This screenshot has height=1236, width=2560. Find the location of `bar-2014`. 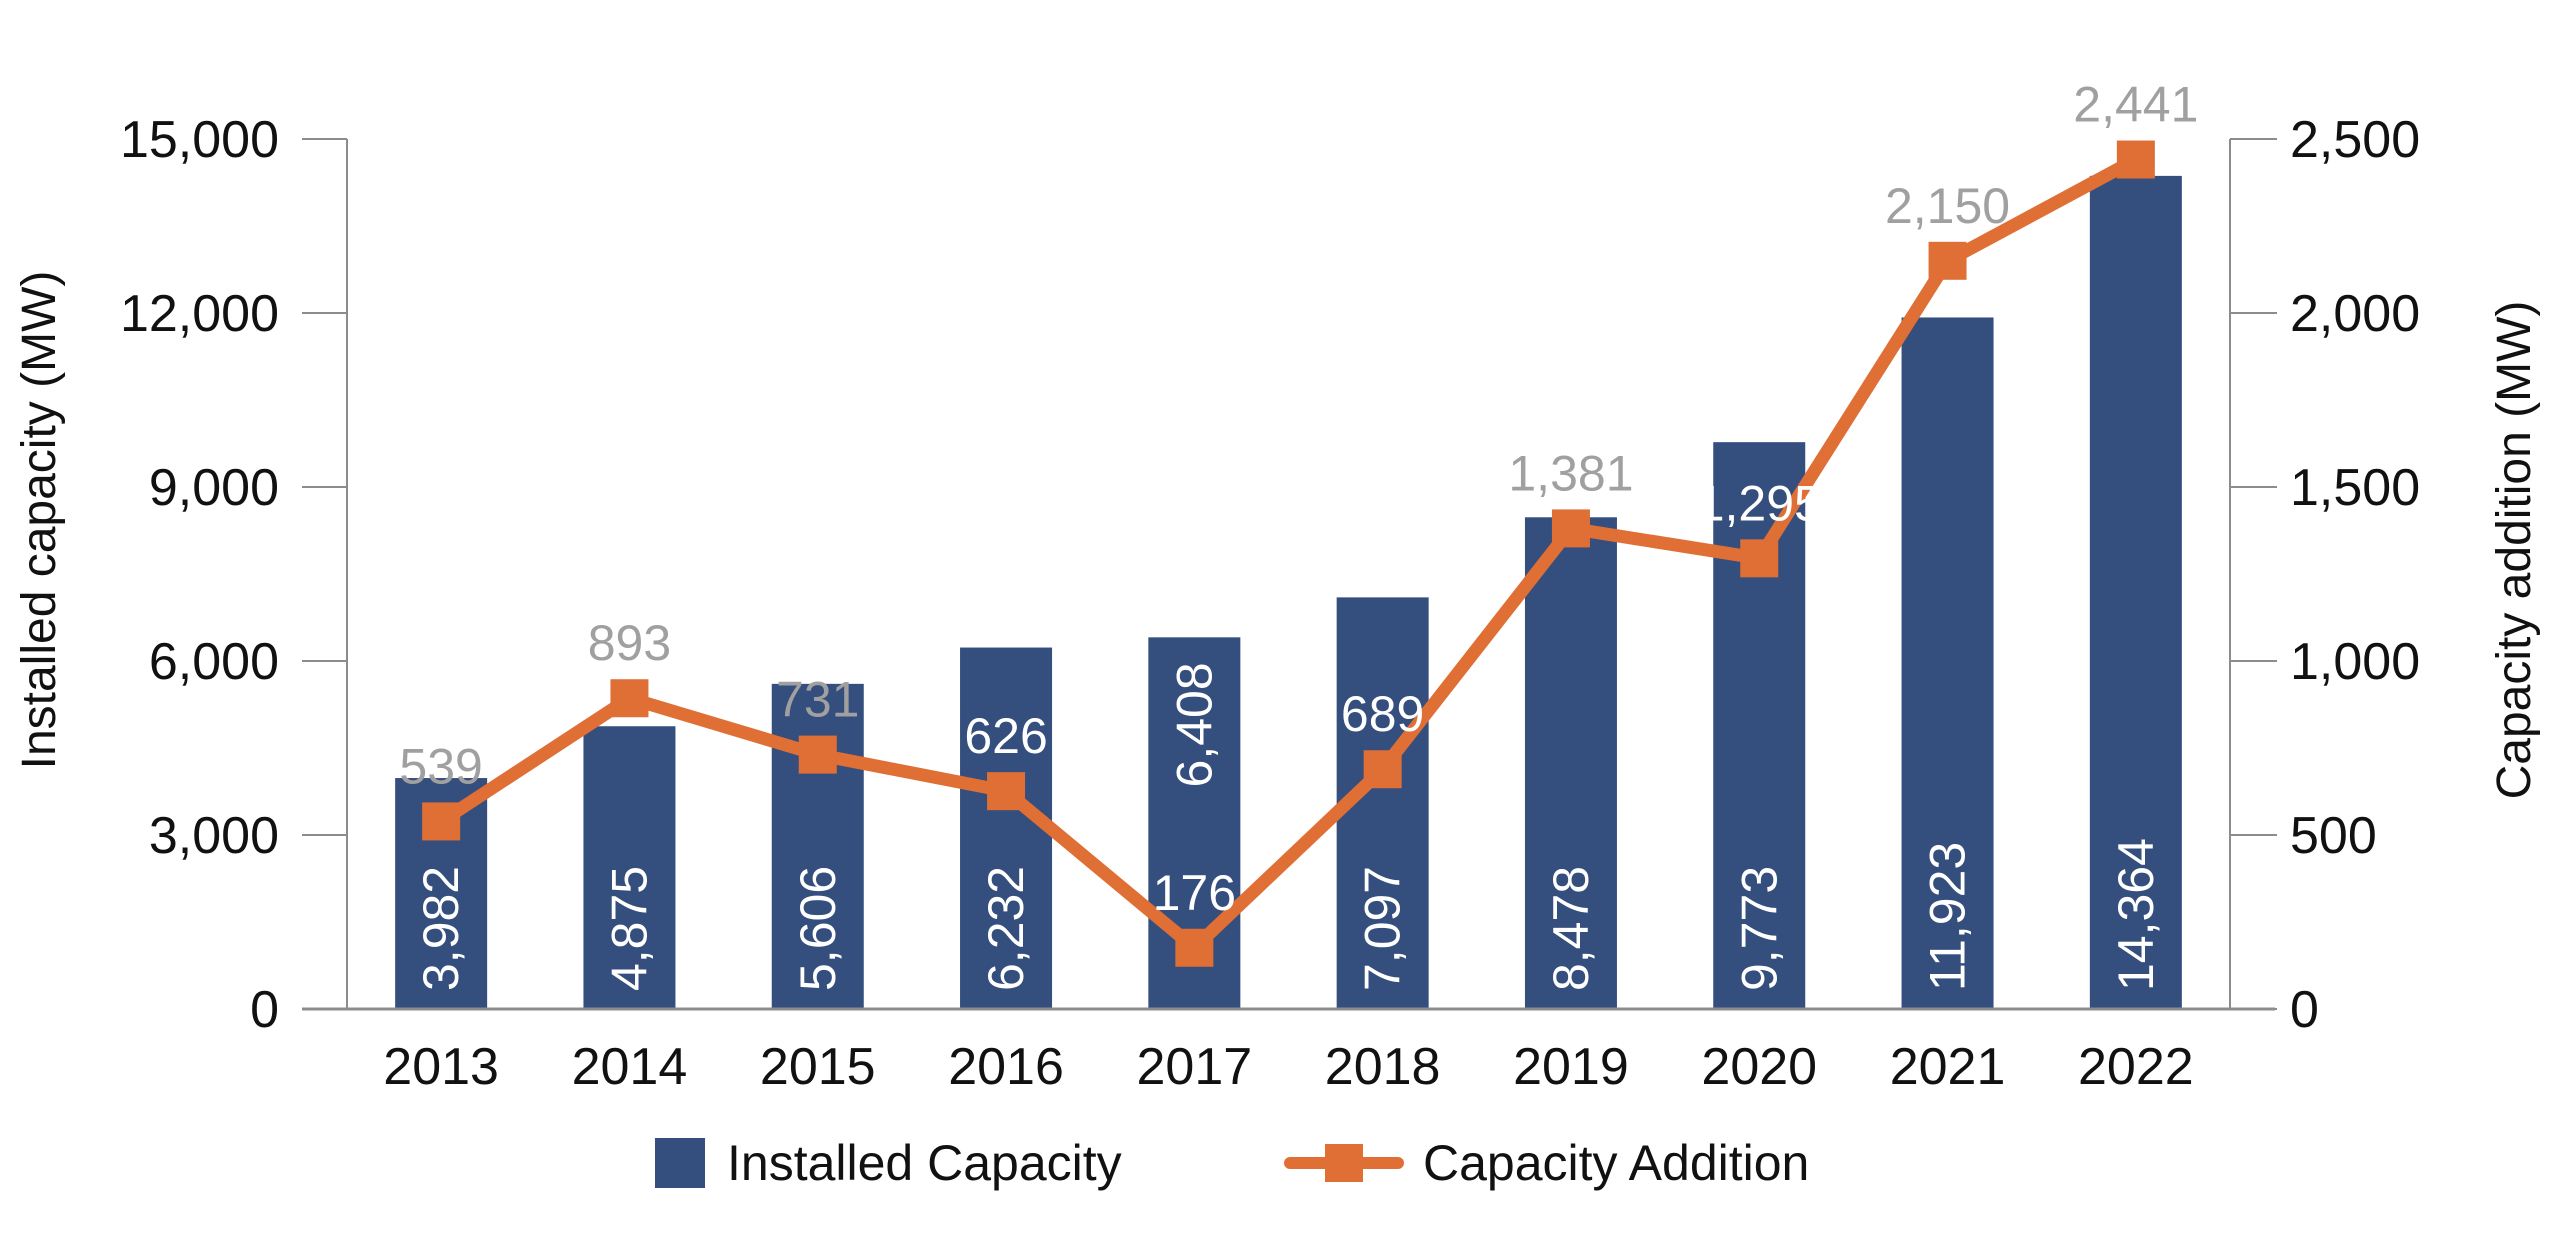

bar-2014 is located at coordinates (629, 867).